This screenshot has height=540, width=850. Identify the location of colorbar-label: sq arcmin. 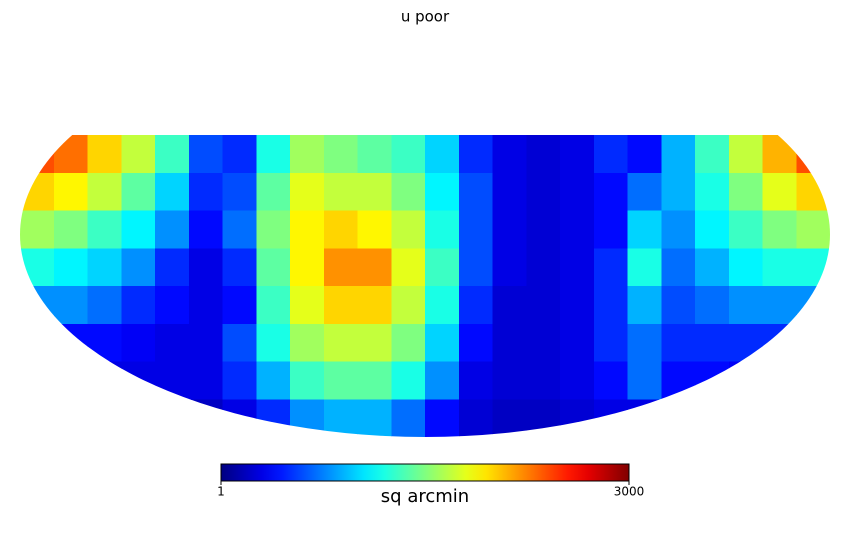
(425, 496).